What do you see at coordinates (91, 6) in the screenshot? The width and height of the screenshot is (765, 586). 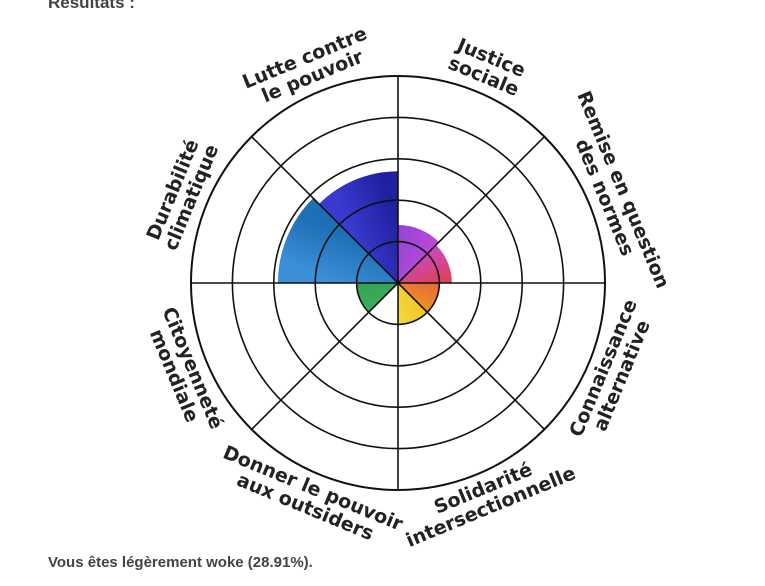 I see `results-heading: Résultats :` at bounding box center [91, 6].